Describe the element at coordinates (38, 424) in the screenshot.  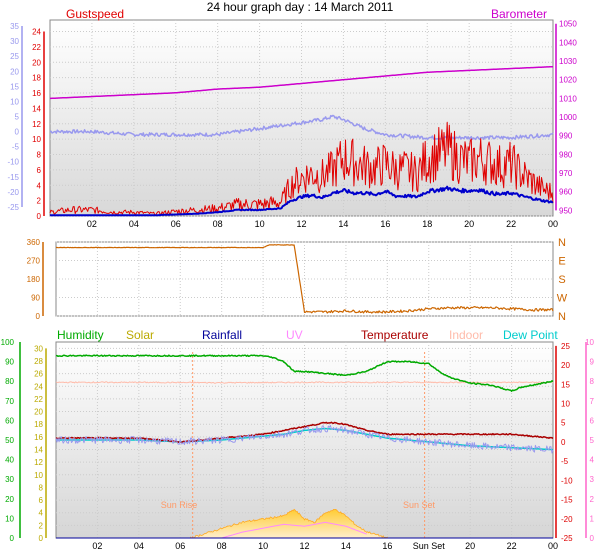
I see `bottom-left-inner-tick-label: 18` at that location.